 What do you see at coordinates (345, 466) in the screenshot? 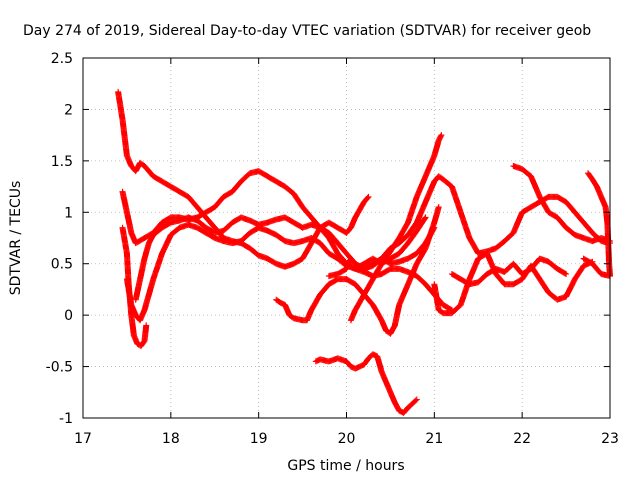
I see `x-axis-label: GPS time / hours` at bounding box center [345, 466].